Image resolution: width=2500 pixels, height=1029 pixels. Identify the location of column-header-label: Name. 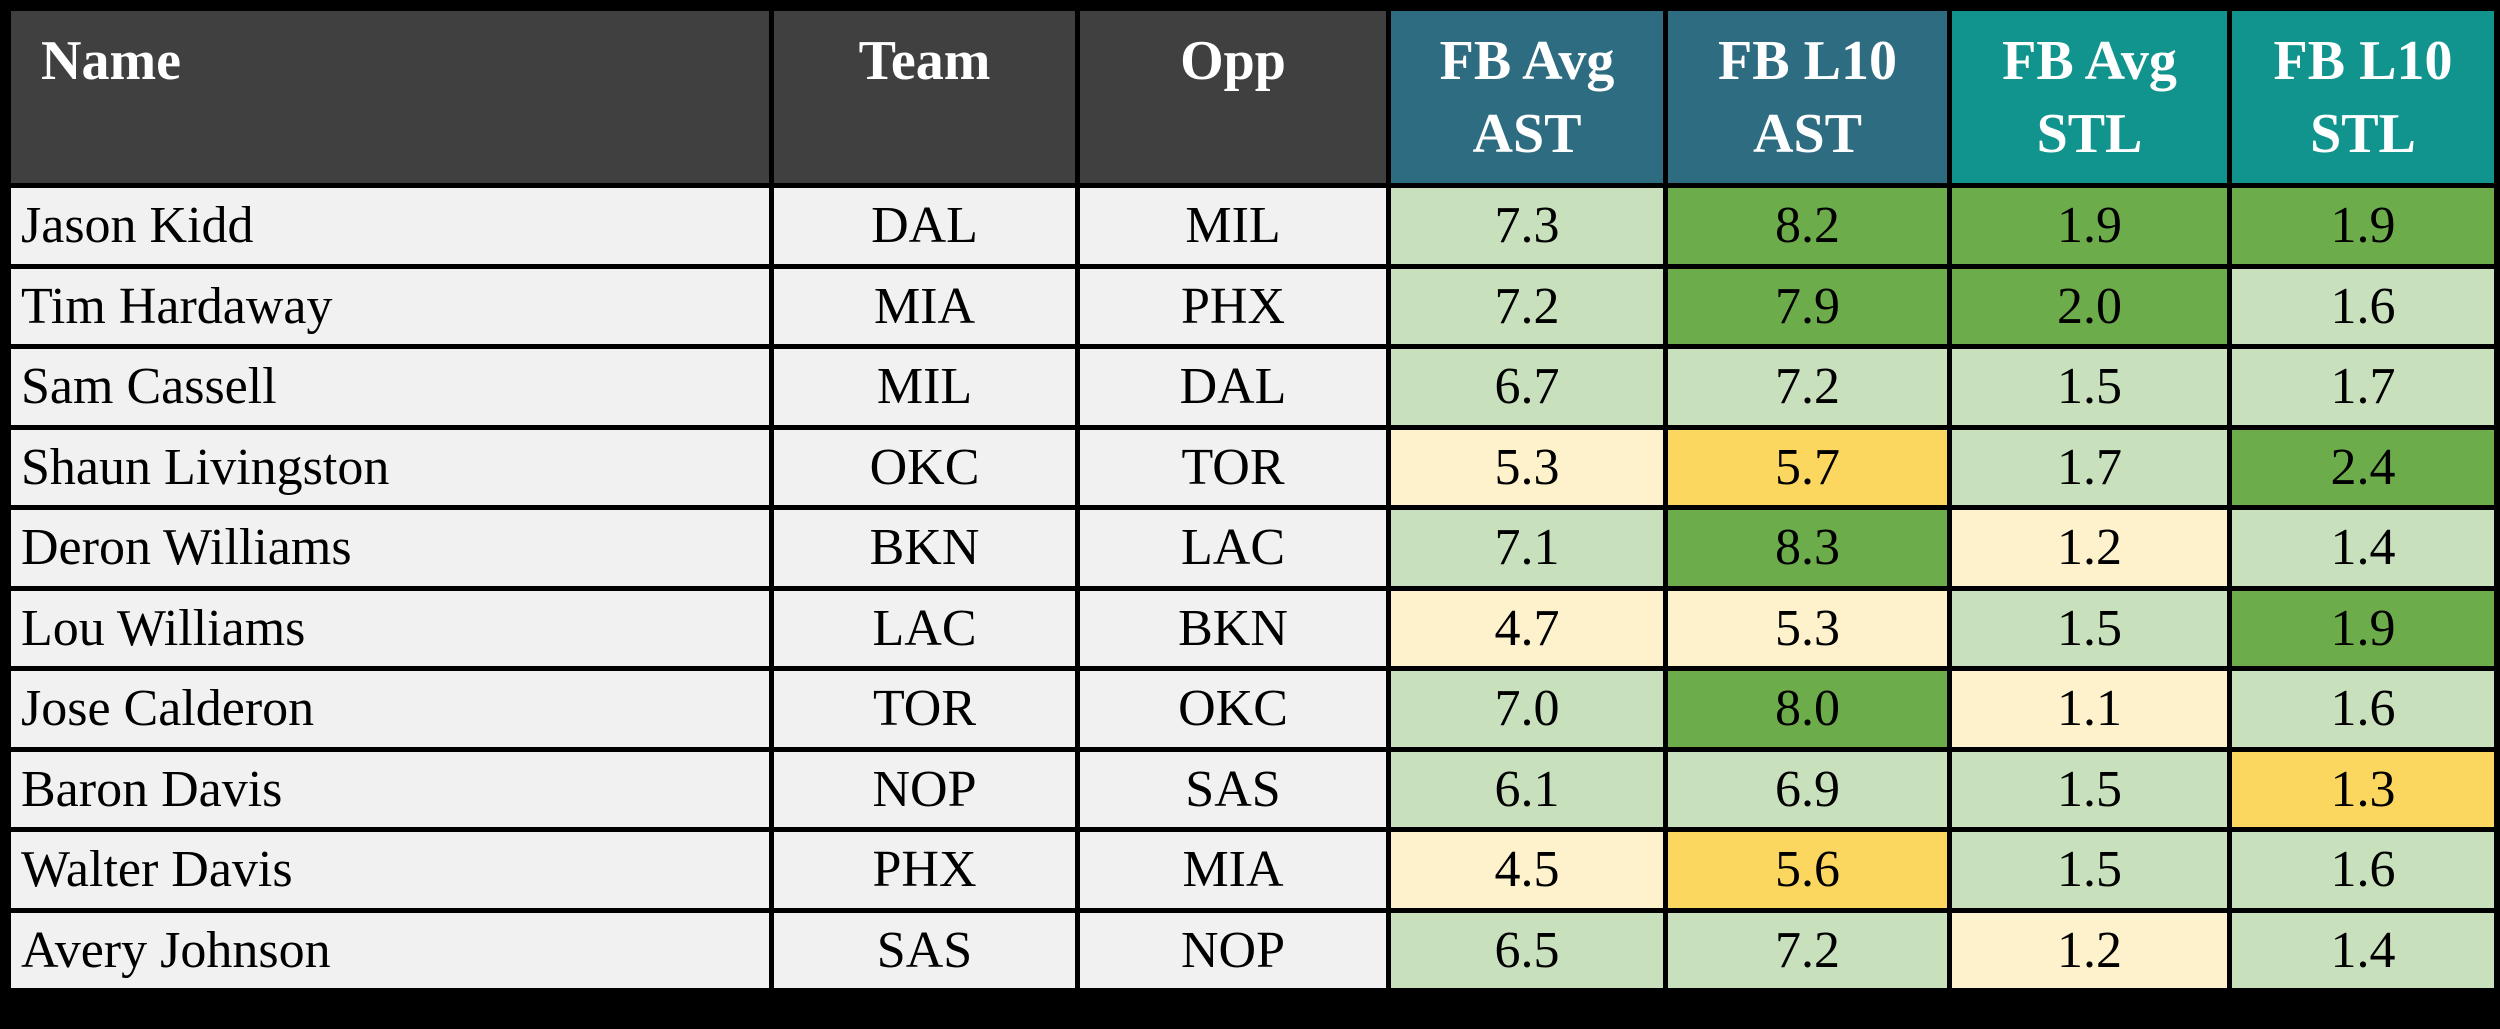
(111, 61).